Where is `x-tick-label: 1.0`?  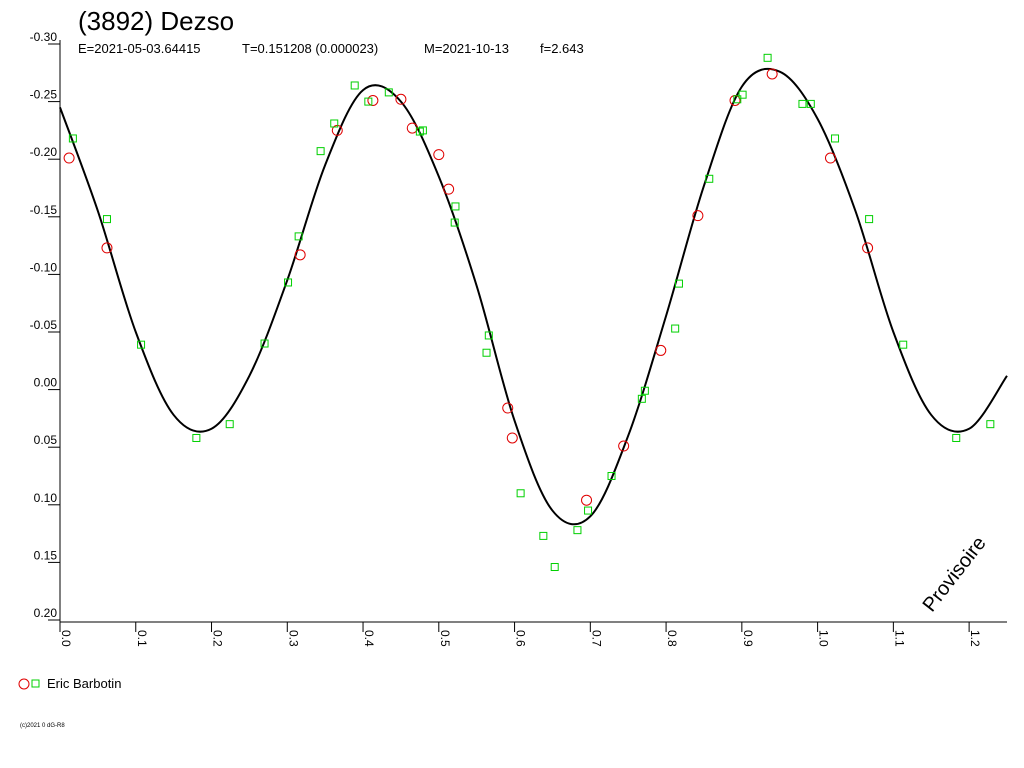 x-tick-label: 1.0 is located at coordinates (824, 638).